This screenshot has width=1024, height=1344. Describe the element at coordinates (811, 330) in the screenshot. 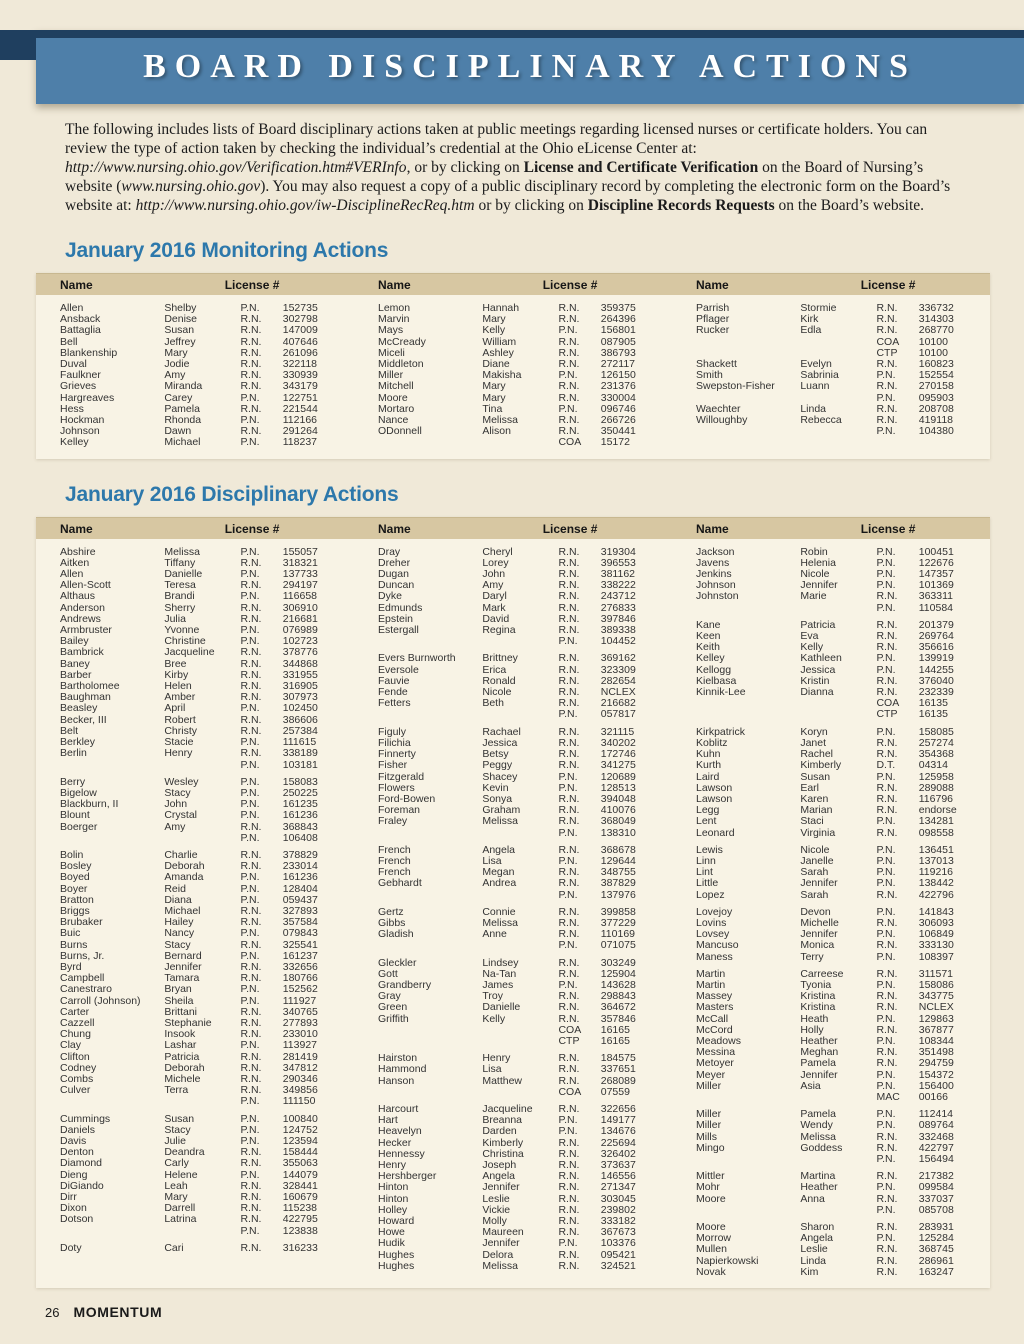

I see `first-name: Edla` at that location.